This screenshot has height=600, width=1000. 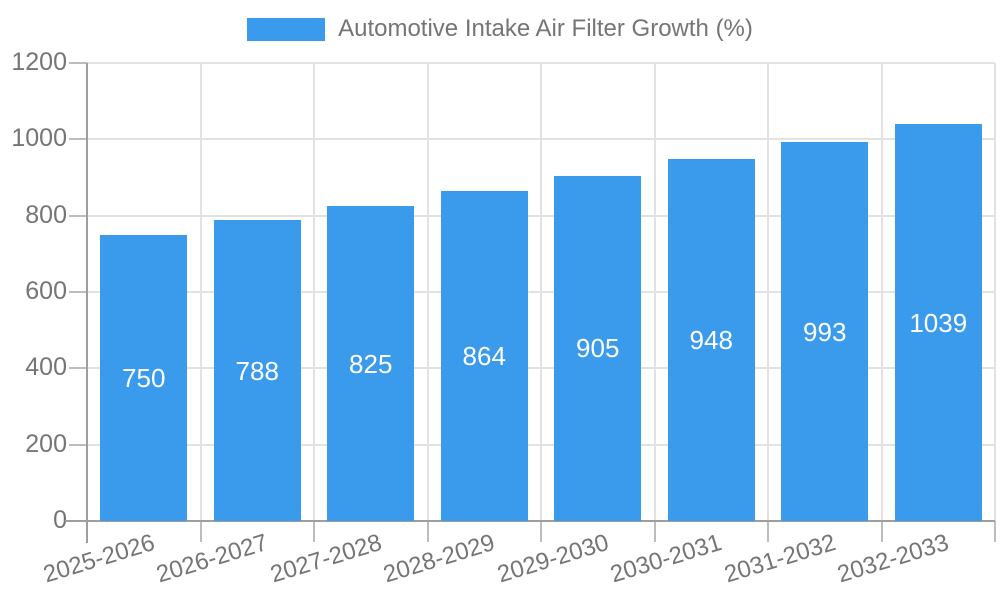 I want to click on y-axis-tick-label: 200, so click(x=46, y=443).